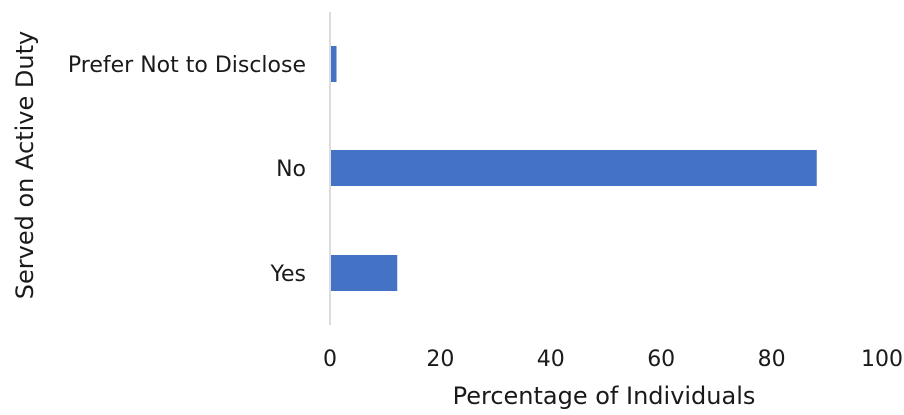 The image size is (904, 415). What do you see at coordinates (440, 359) in the screenshot?
I see `x-tick-label-20: 20` at bounding box center [440, 359].